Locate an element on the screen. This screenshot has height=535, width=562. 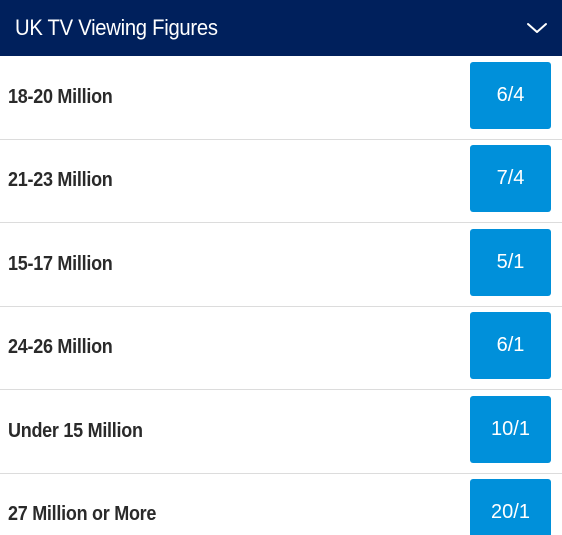
selection-label: 18-20 Million is located at coordinates (60, 96).